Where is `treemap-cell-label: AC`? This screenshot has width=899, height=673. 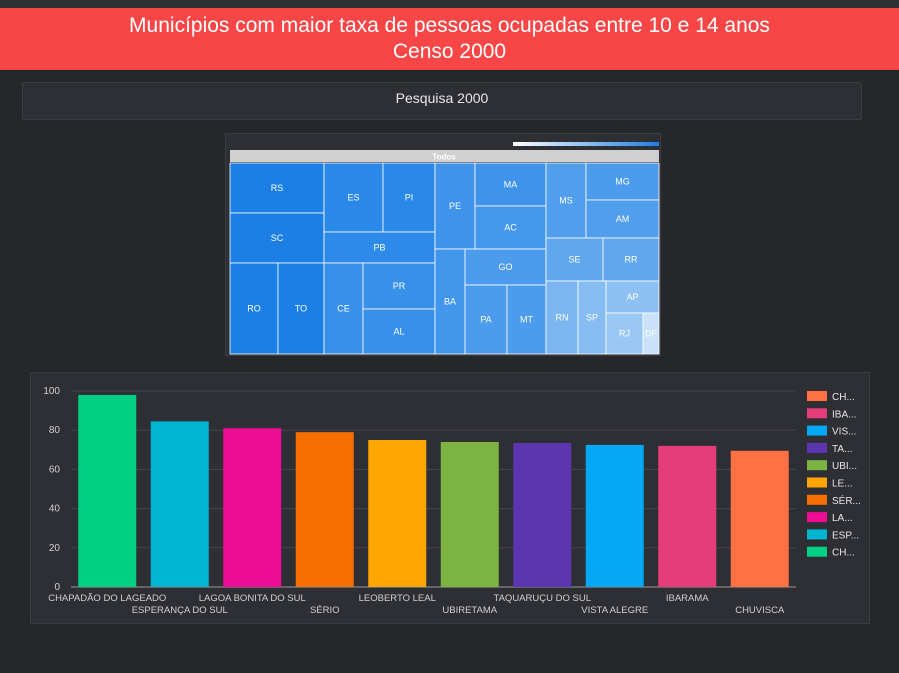
treemap-cell-label: AC is located at coordinates (510, 228).